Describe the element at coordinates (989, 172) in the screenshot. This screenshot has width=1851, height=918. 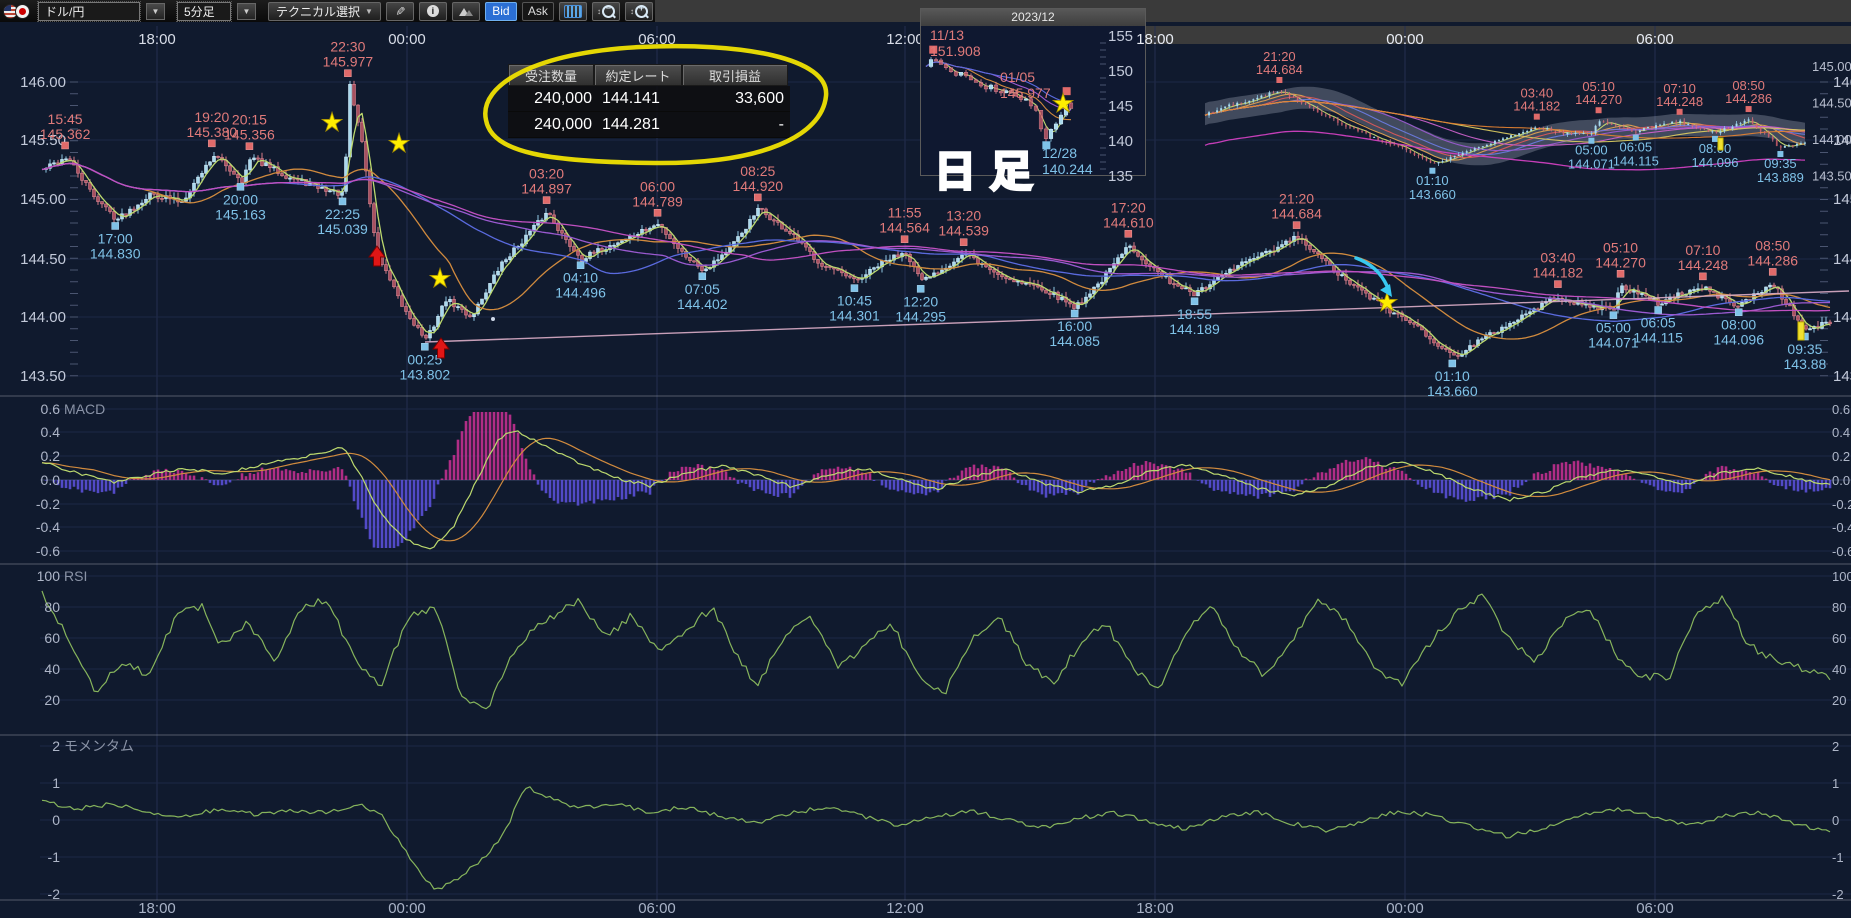
I see `daily-annotation-text: 日足` at that location.